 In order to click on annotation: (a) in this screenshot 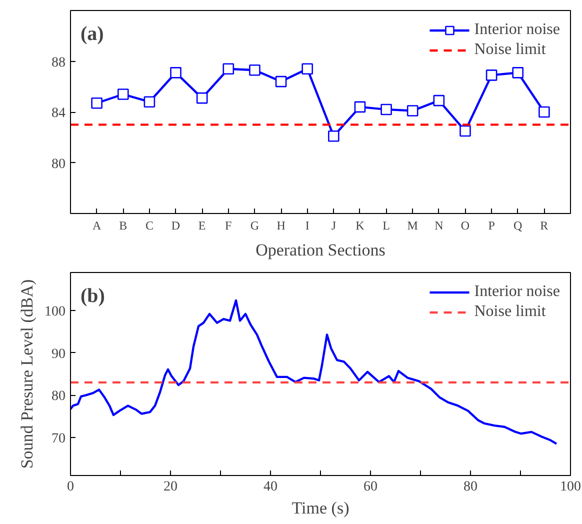, I will do `click(92, 34)`.